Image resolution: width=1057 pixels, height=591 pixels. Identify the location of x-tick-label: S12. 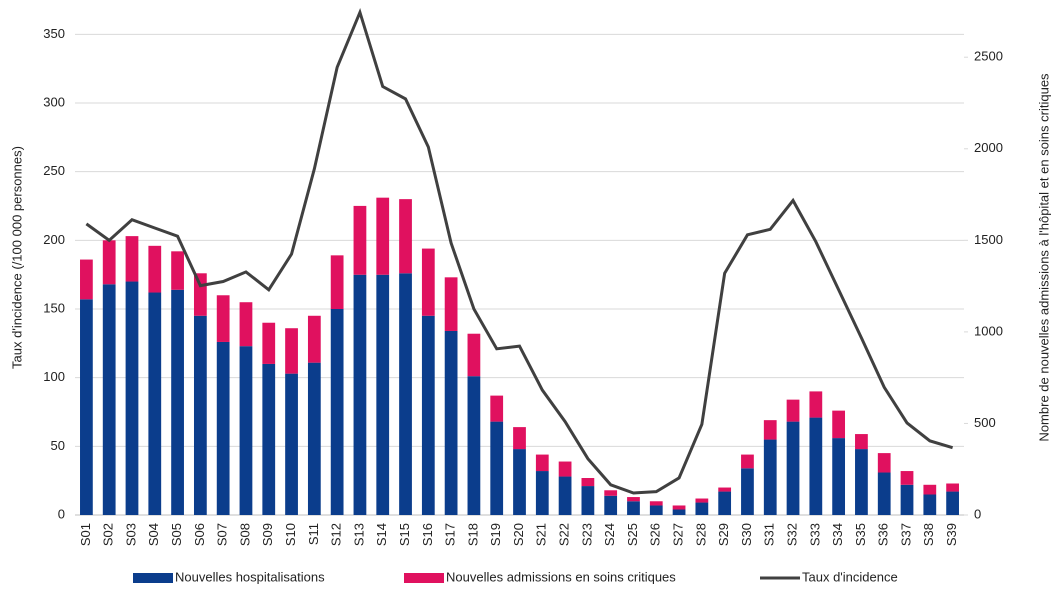
(336, 534).